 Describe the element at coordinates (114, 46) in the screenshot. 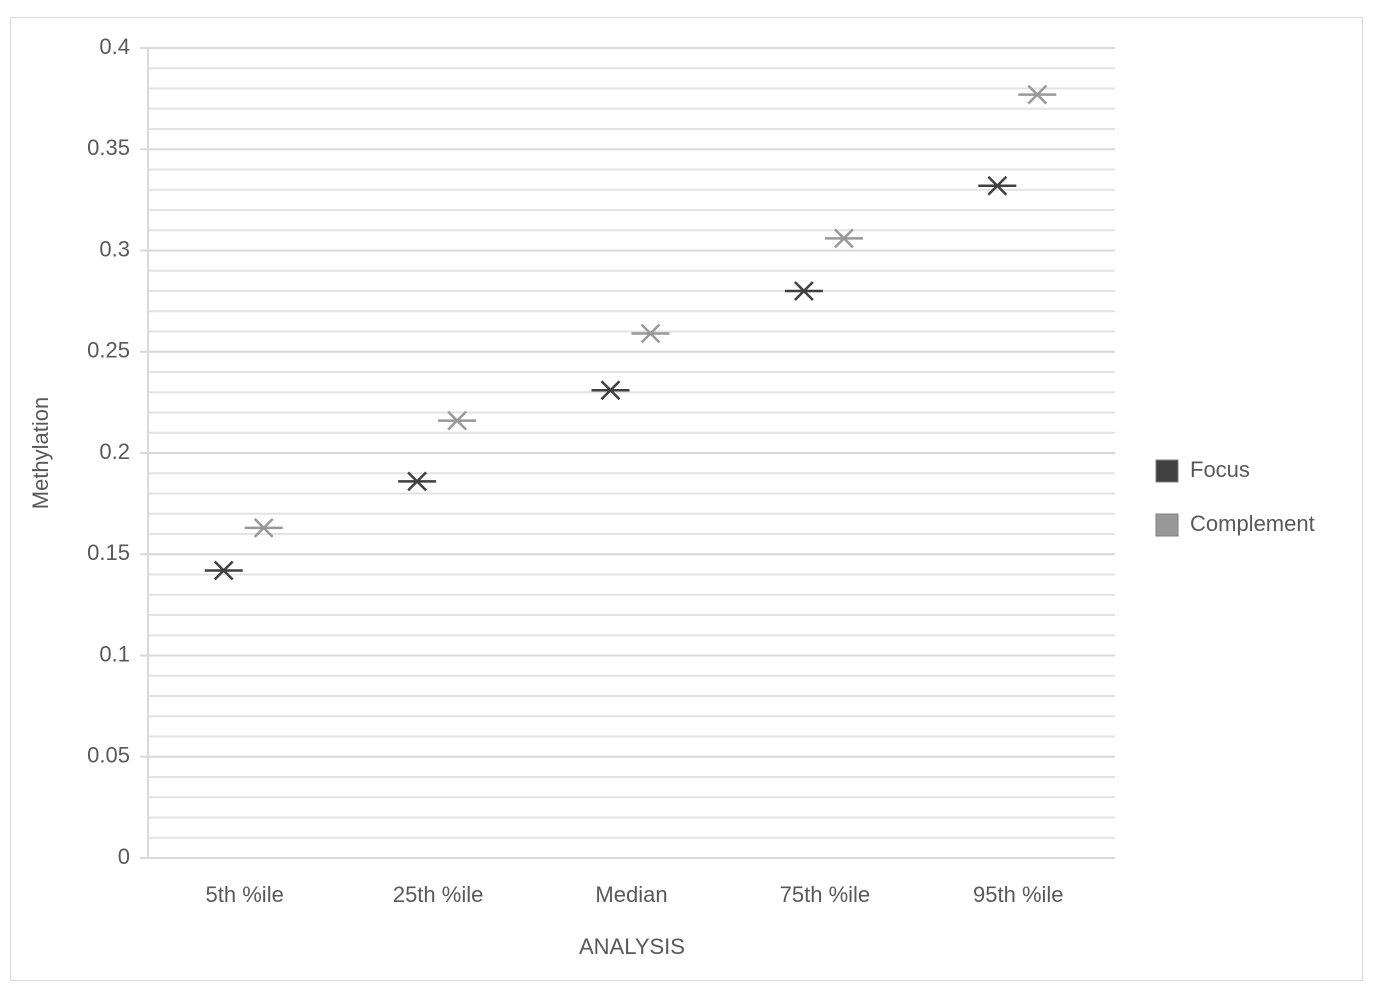

I see `y-tick-label: 0.4` at that location.